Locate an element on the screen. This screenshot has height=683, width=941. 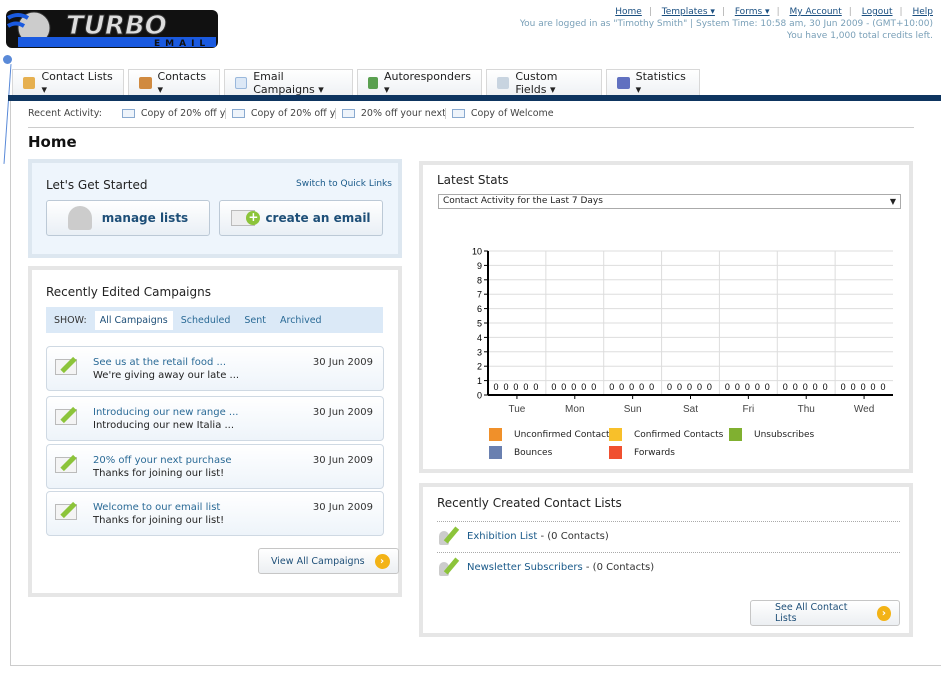
nav-bar-line is located at coordinates (474, 98).